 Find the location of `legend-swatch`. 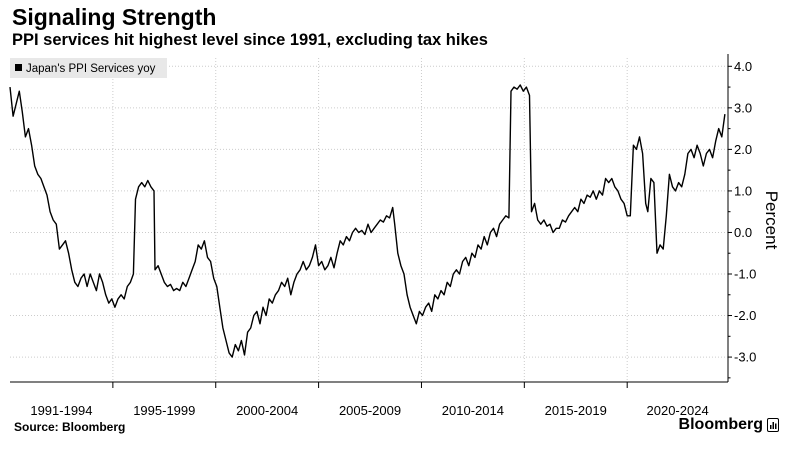

legend-swatch is located at coordinates (18, 67).